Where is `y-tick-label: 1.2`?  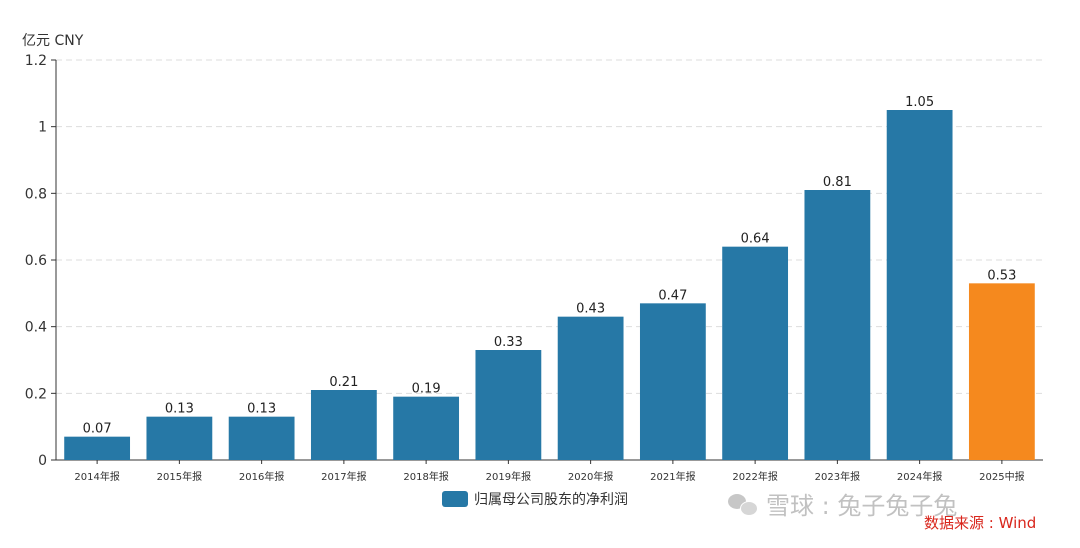
y-tick-label: 1.2 is located at coordinates (36, 61).